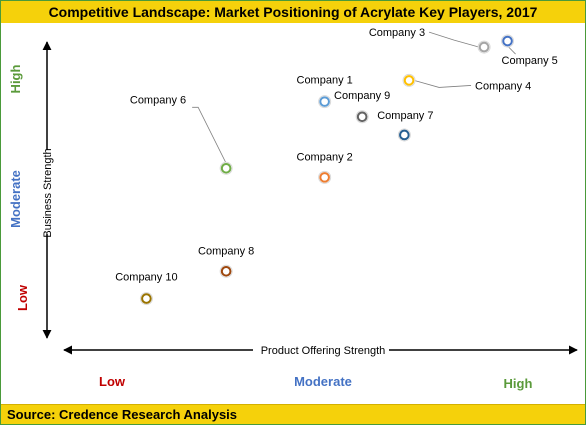 This screenshot has width=586, height=425. Describe the element at coordinates (22, 297) in the screenshot. I see `y-level-low: Low` at that location.